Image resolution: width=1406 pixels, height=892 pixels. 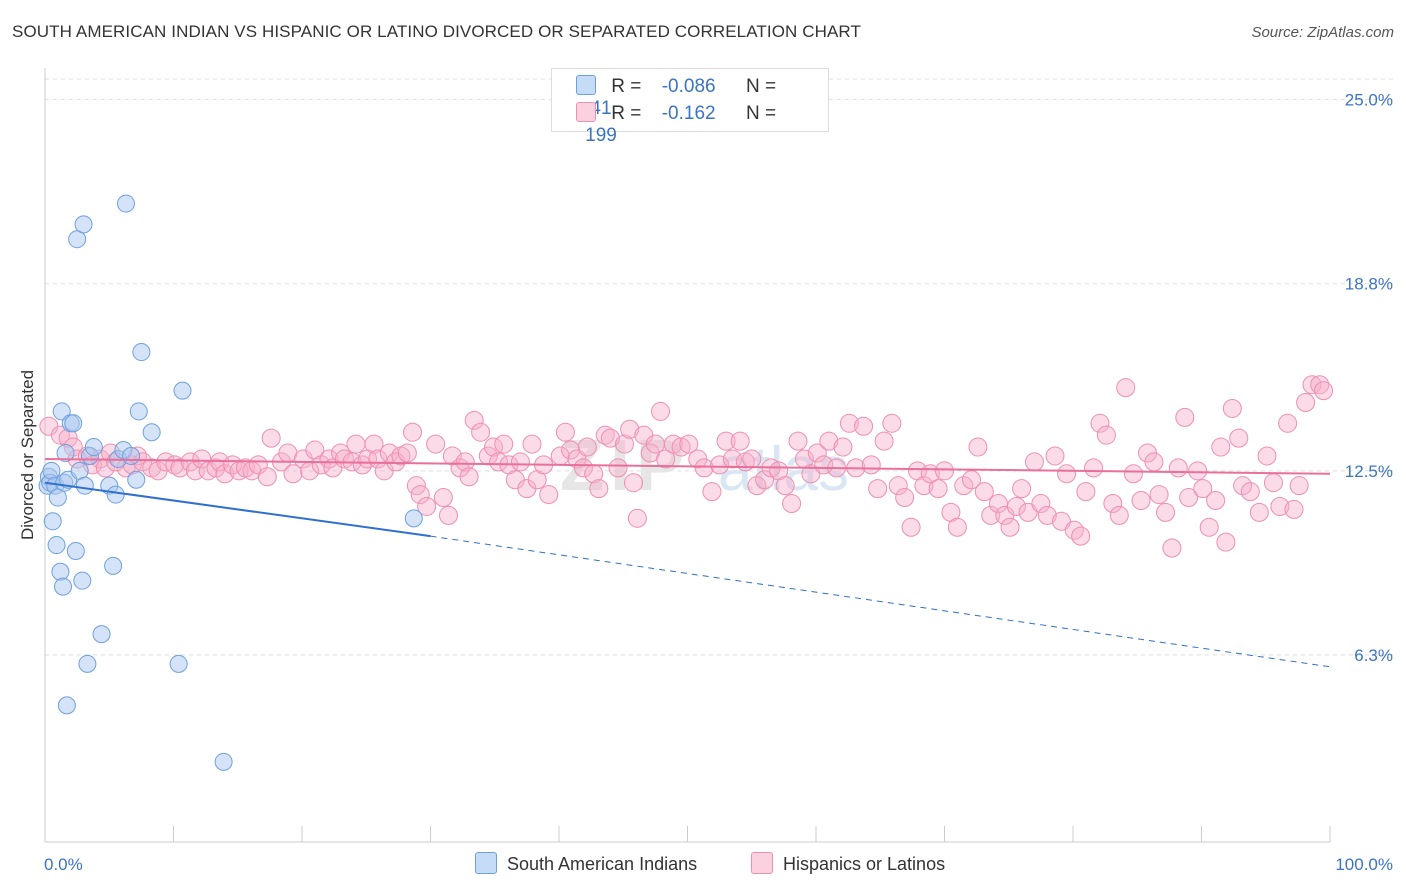 What do you see at coordinates (864, 864) in the screenshot?
I see `bottom-legend-label-pink: Hispanics or Latinos` at bounding box center [864, 864].